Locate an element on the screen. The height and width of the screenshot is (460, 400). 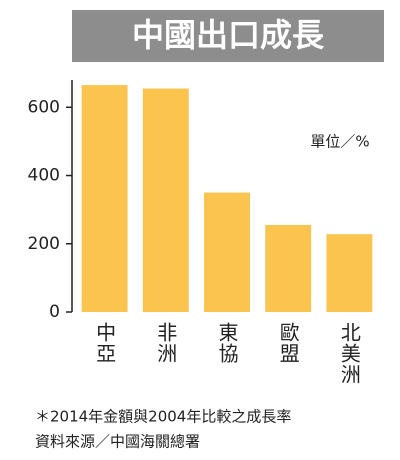
y-tick-label: 400 is located at coordinates (44, 176).